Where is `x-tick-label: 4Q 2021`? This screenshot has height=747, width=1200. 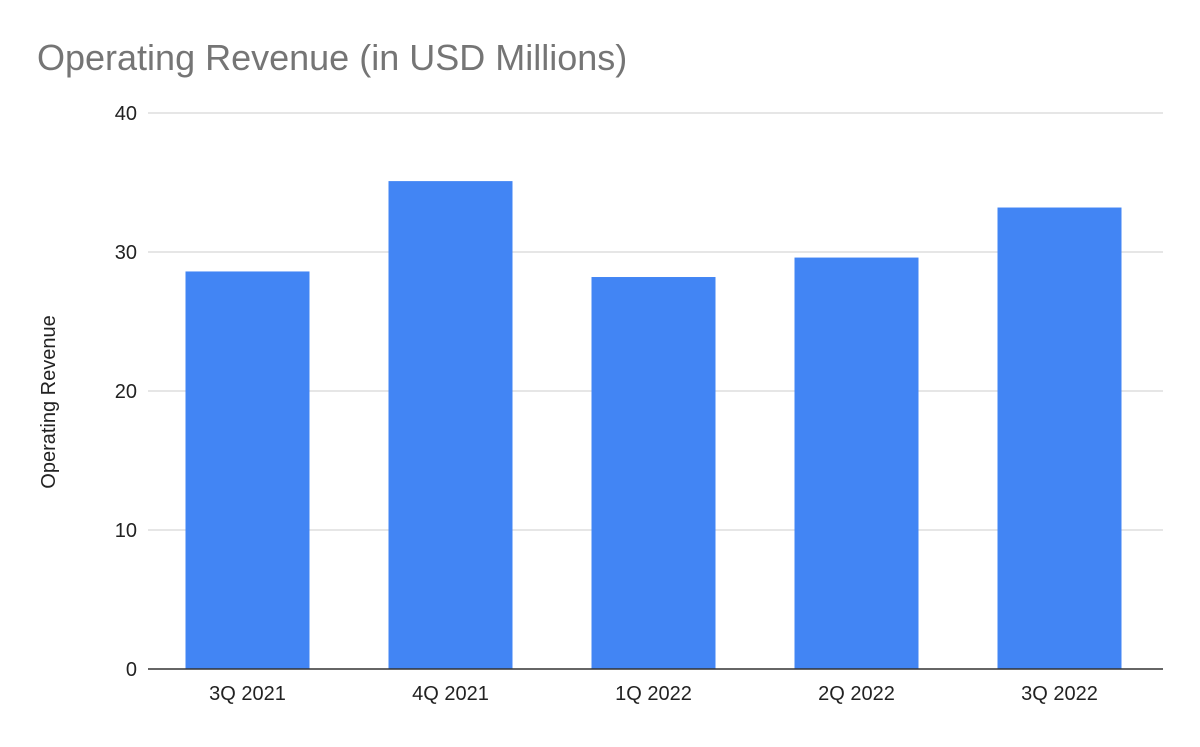
x-tick-label: 4Q 2021 is located at coordinates (450, 694).